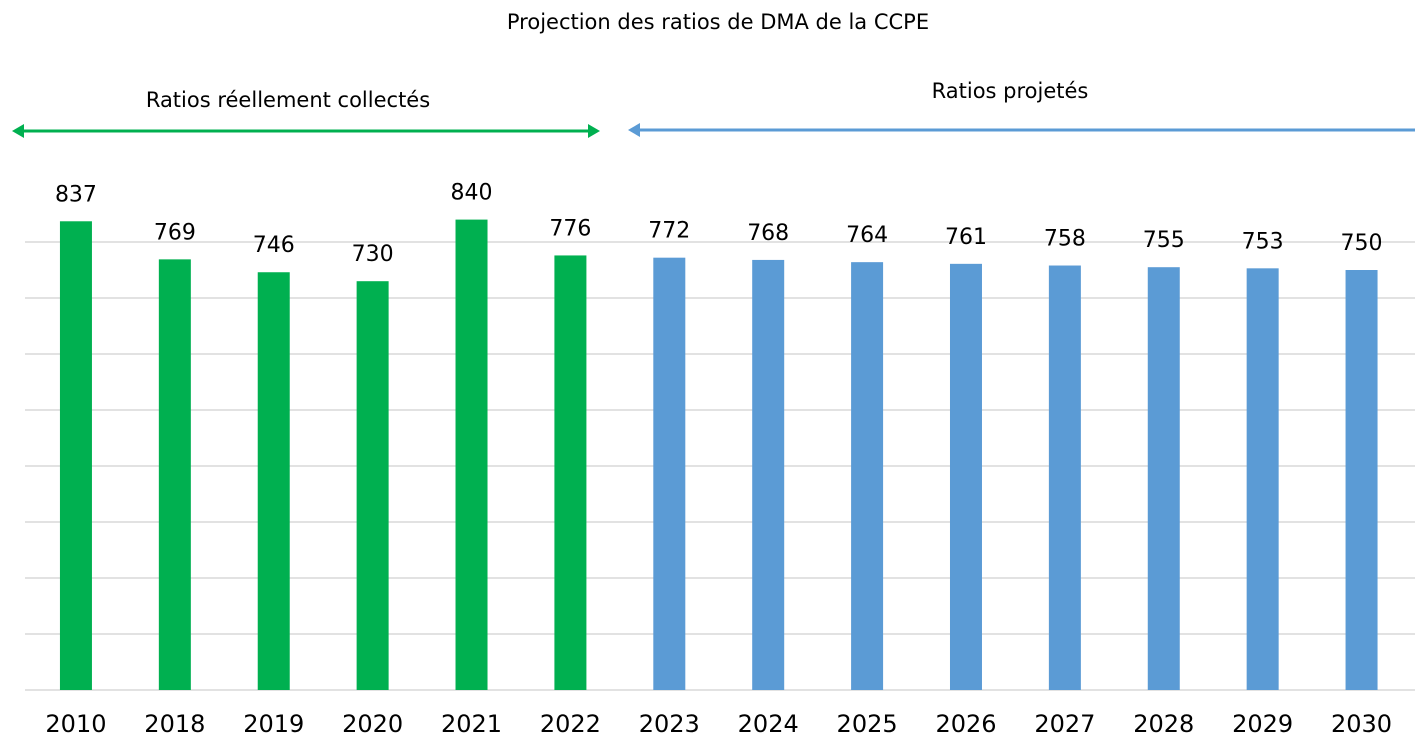 The image size is (1415, 737). I want to click on value-label: 768, so click(768, 233).